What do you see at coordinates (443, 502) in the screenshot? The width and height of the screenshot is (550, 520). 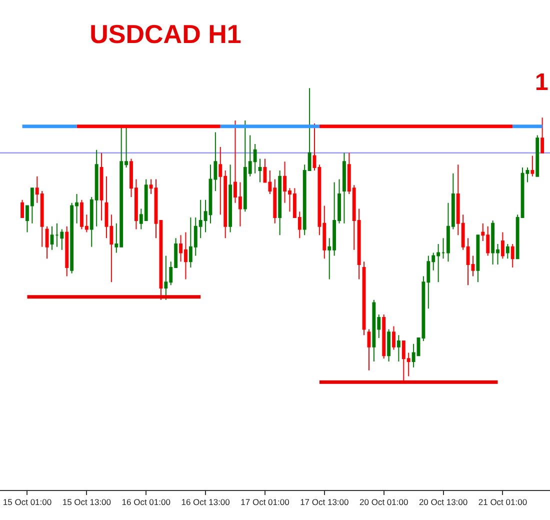 I see `x-tick-label: 20 Oct 13:00` at bounding box center [443, 502].